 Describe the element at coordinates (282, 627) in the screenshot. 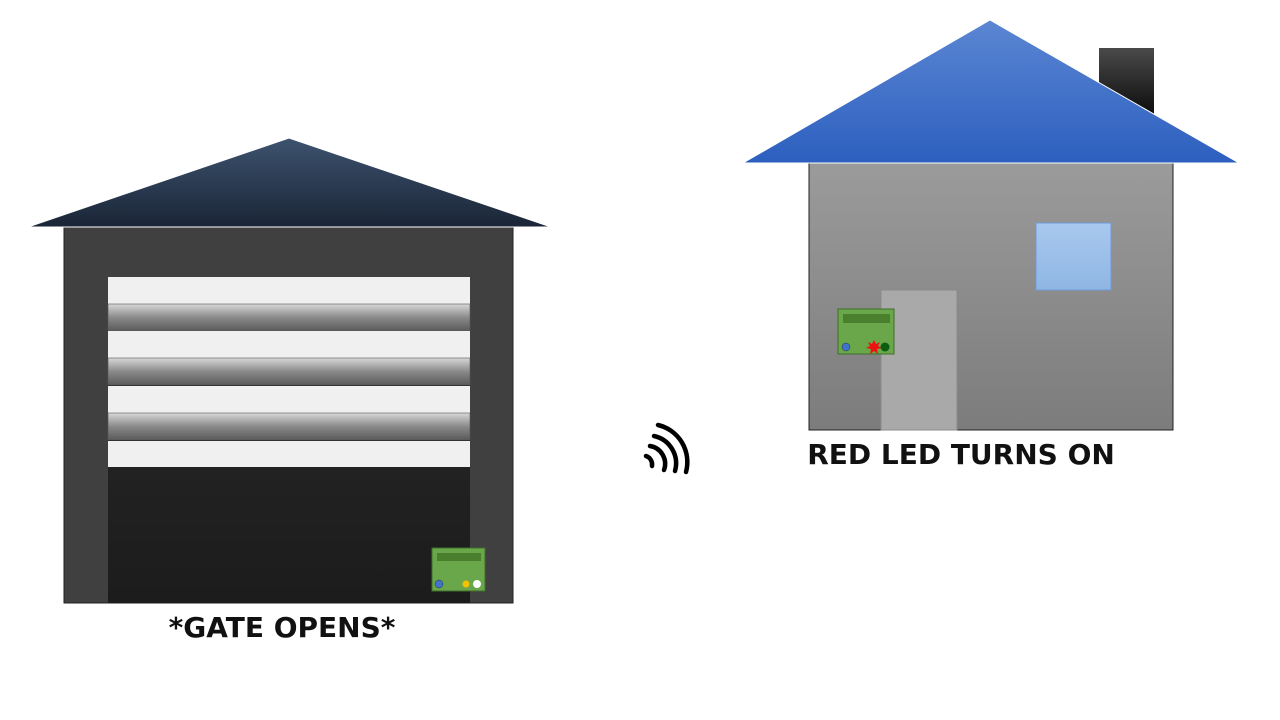

I see `garage-caption: *GATE OPENS*` at that location.